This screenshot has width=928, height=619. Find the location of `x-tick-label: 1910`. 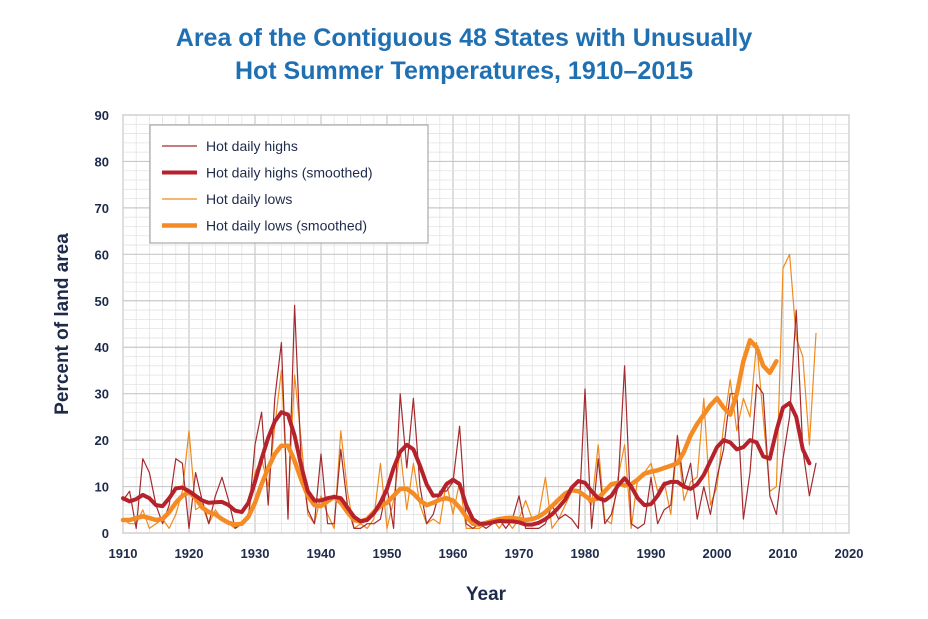

x-tick-label: 1910 is located at coordinates (123, 553).